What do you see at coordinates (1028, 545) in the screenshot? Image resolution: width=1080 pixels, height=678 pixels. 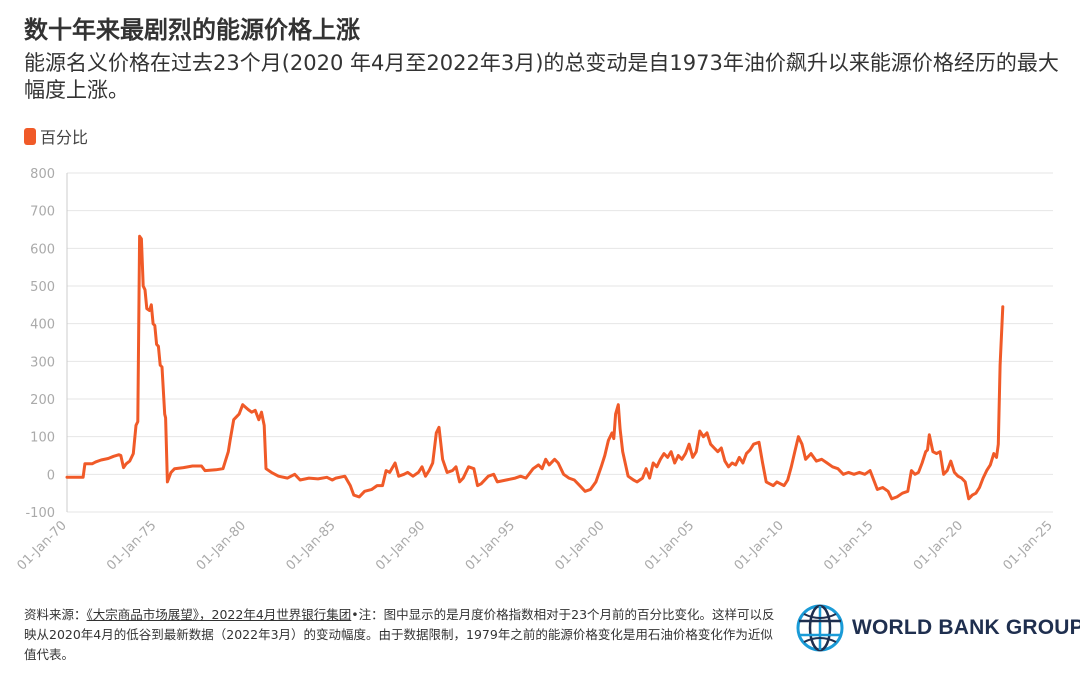 I see `x-tick-label: 01-Jan-25` at bounding box center [1028, 545].